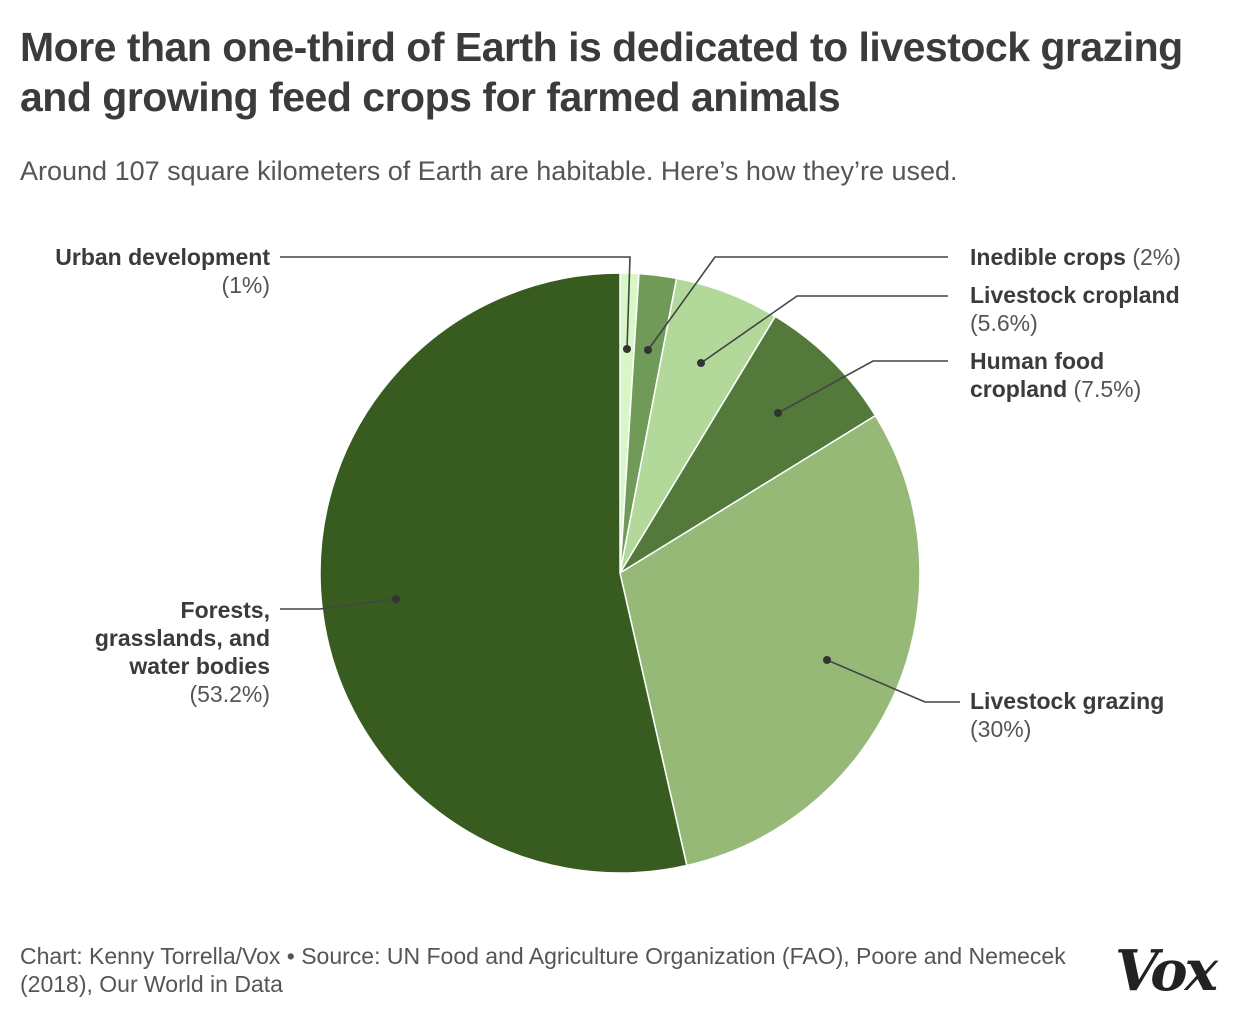  I want to click on label-inedible: Inedible crops (2%), so click(1075, 257).